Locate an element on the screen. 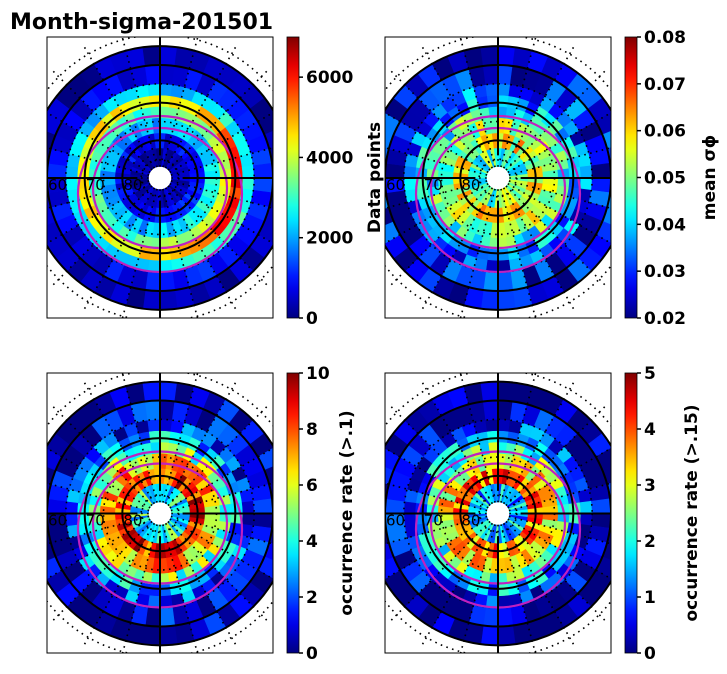  colorbar-tick-label: 4000 is located at coordinates (329, 158).